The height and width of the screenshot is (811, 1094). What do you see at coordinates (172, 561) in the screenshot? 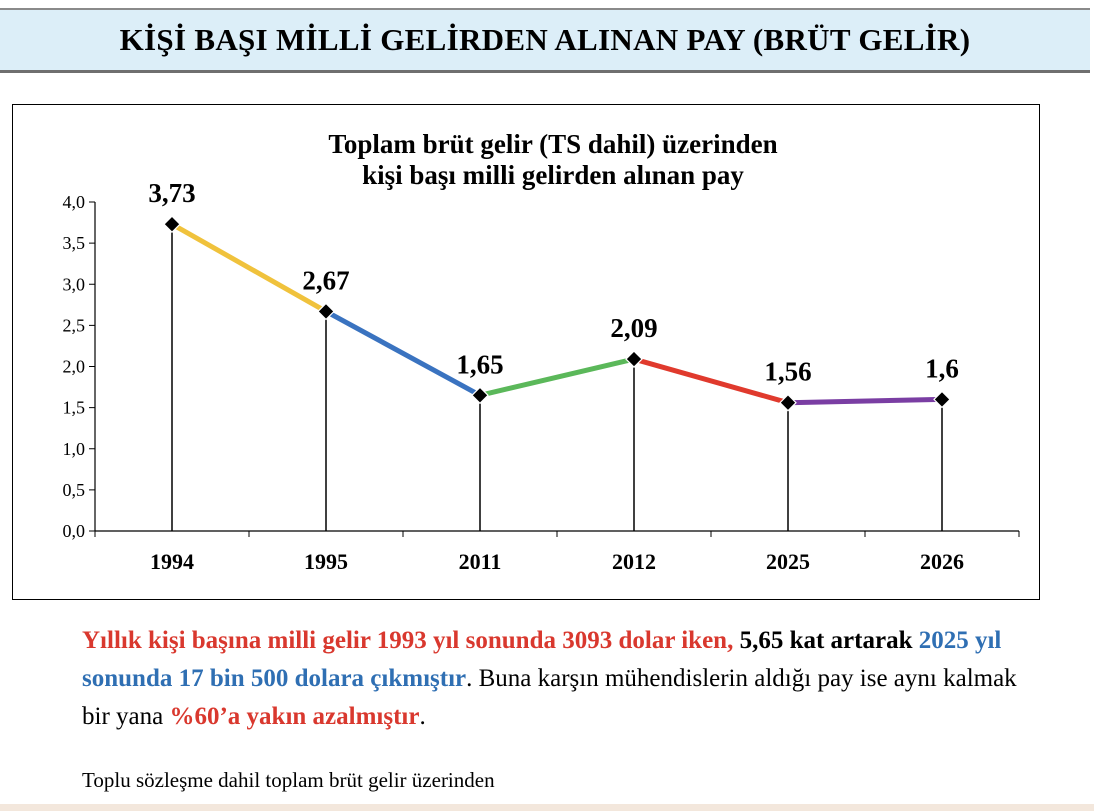
I see `x-tick-label: 1994` at bounding box center [172, 561].